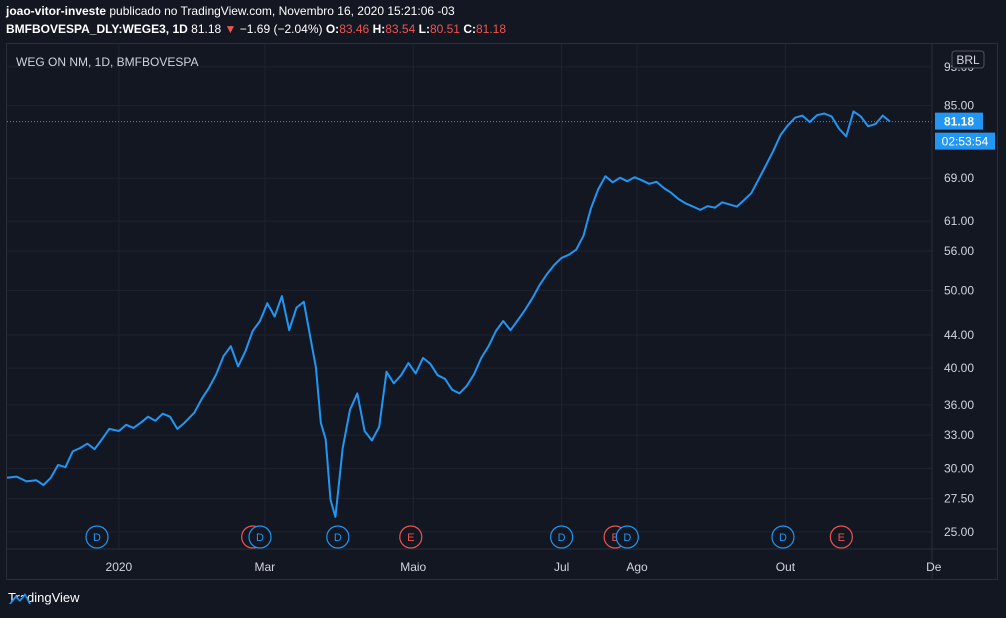 This screenshot has height=618, width=1006. I want to click on x-tick-label: 2020, so click(119, 567).